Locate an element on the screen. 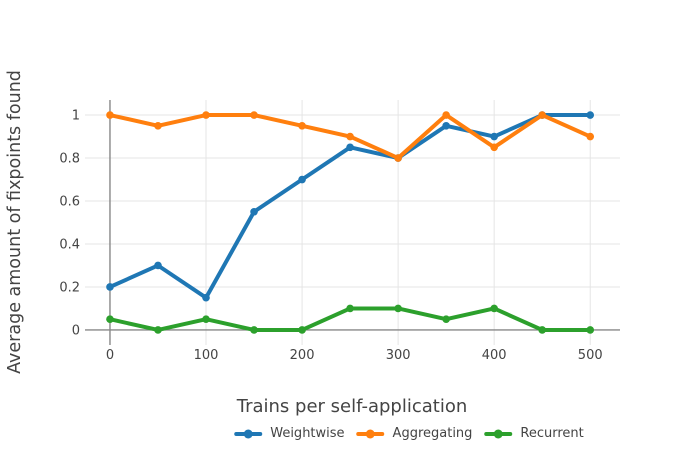 The height and width of the screenshot is (450, 700). x-tick-label: 400 is located at coordinates (494, 355).